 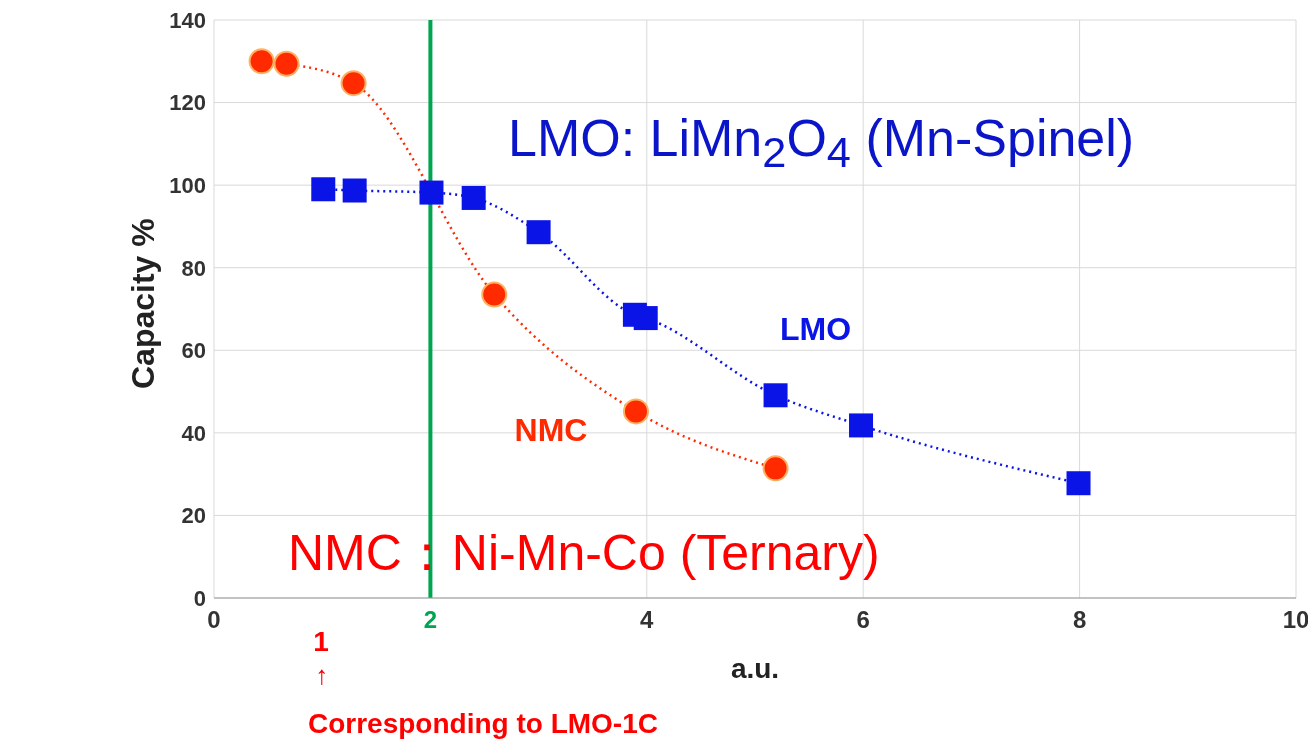 I want to click on y-tick-label: 40, so click(x=193, y=433).